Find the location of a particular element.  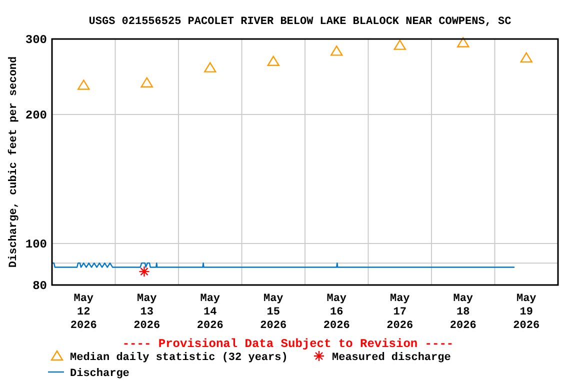

legend-label: Measured discharge is located at coordinates (392, 358).